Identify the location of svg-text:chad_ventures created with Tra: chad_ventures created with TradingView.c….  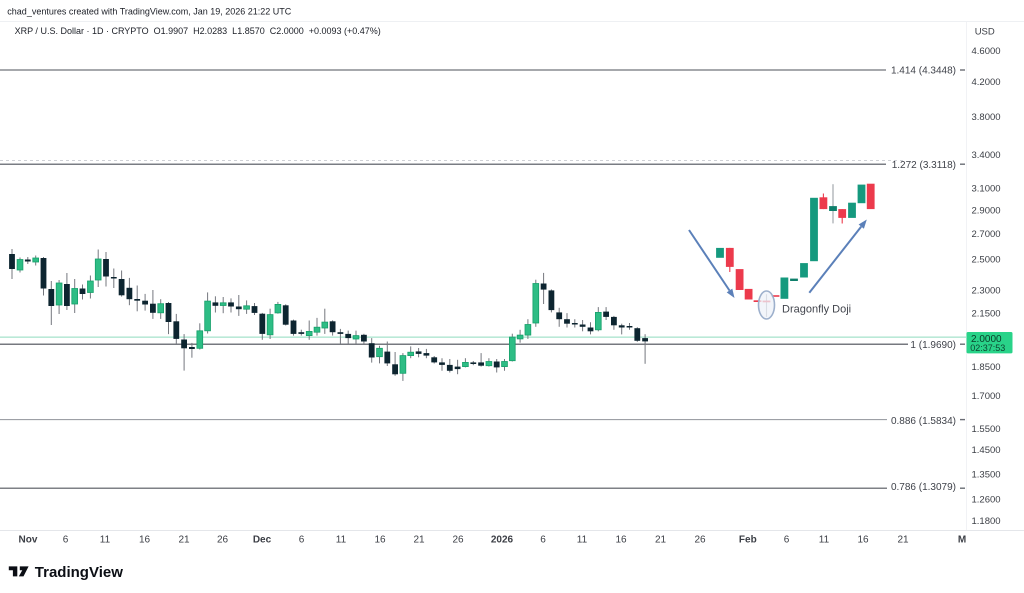
(149, 12).